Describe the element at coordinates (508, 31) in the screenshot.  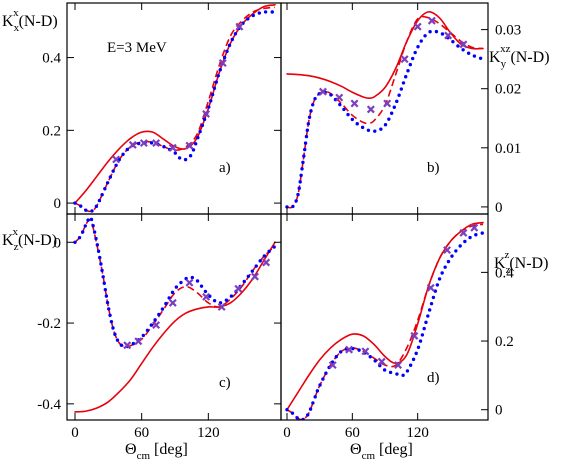
I see `ytick-label-b-3: 0.03` at that location.